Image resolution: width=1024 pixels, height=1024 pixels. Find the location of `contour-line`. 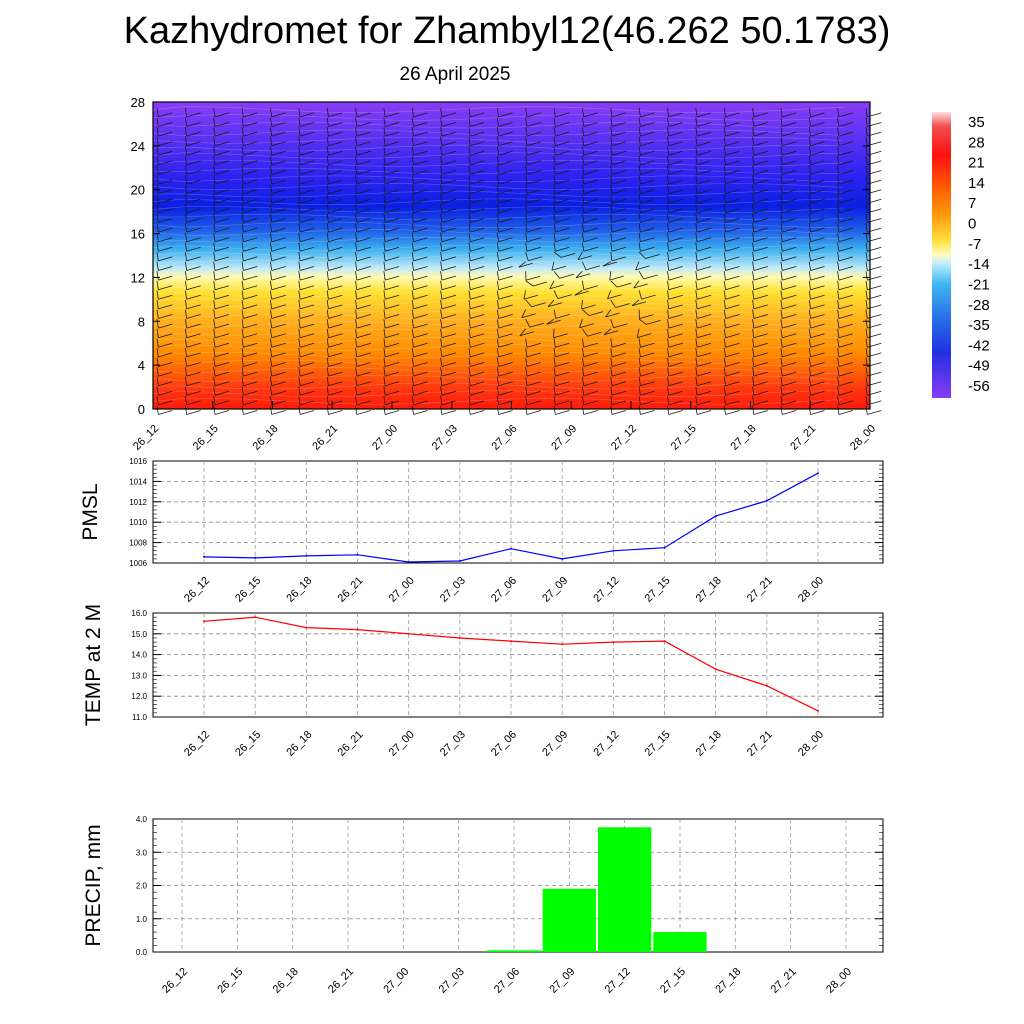

contour-line is located at coordinates (498, 317).